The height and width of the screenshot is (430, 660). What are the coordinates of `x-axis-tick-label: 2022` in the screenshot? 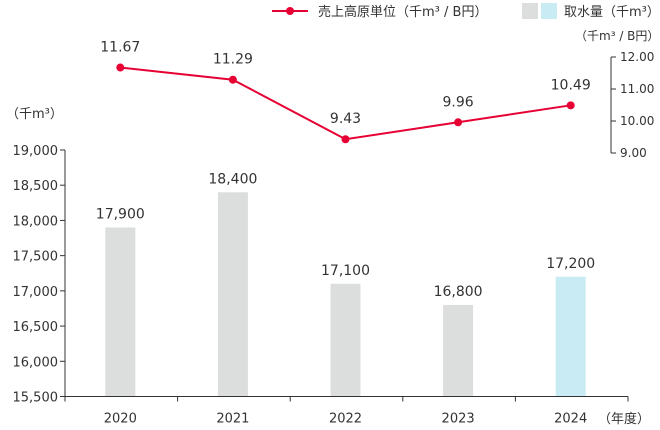 It's located at (345, 419).